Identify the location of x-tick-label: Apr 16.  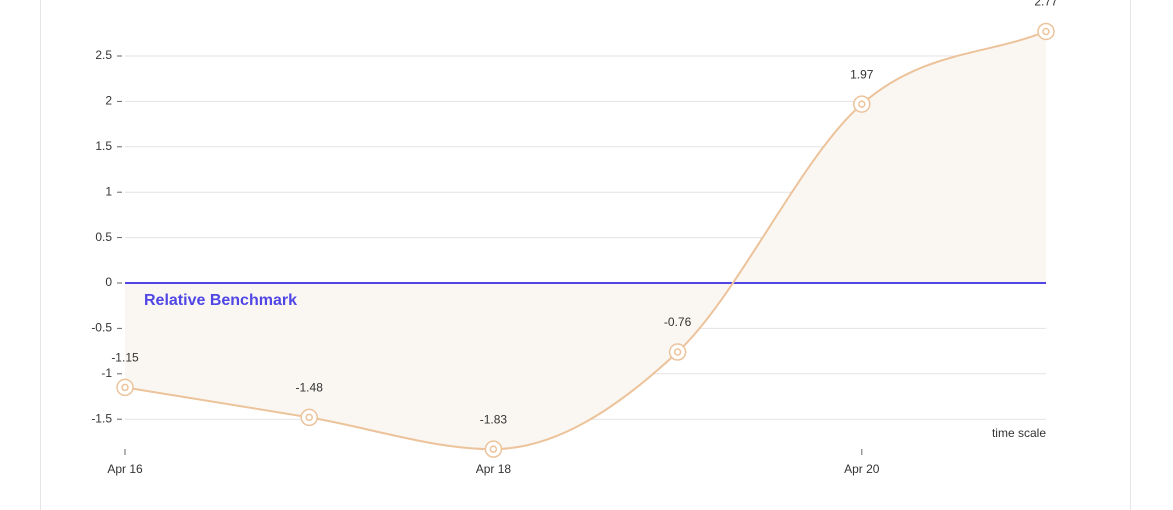
(125, 469).